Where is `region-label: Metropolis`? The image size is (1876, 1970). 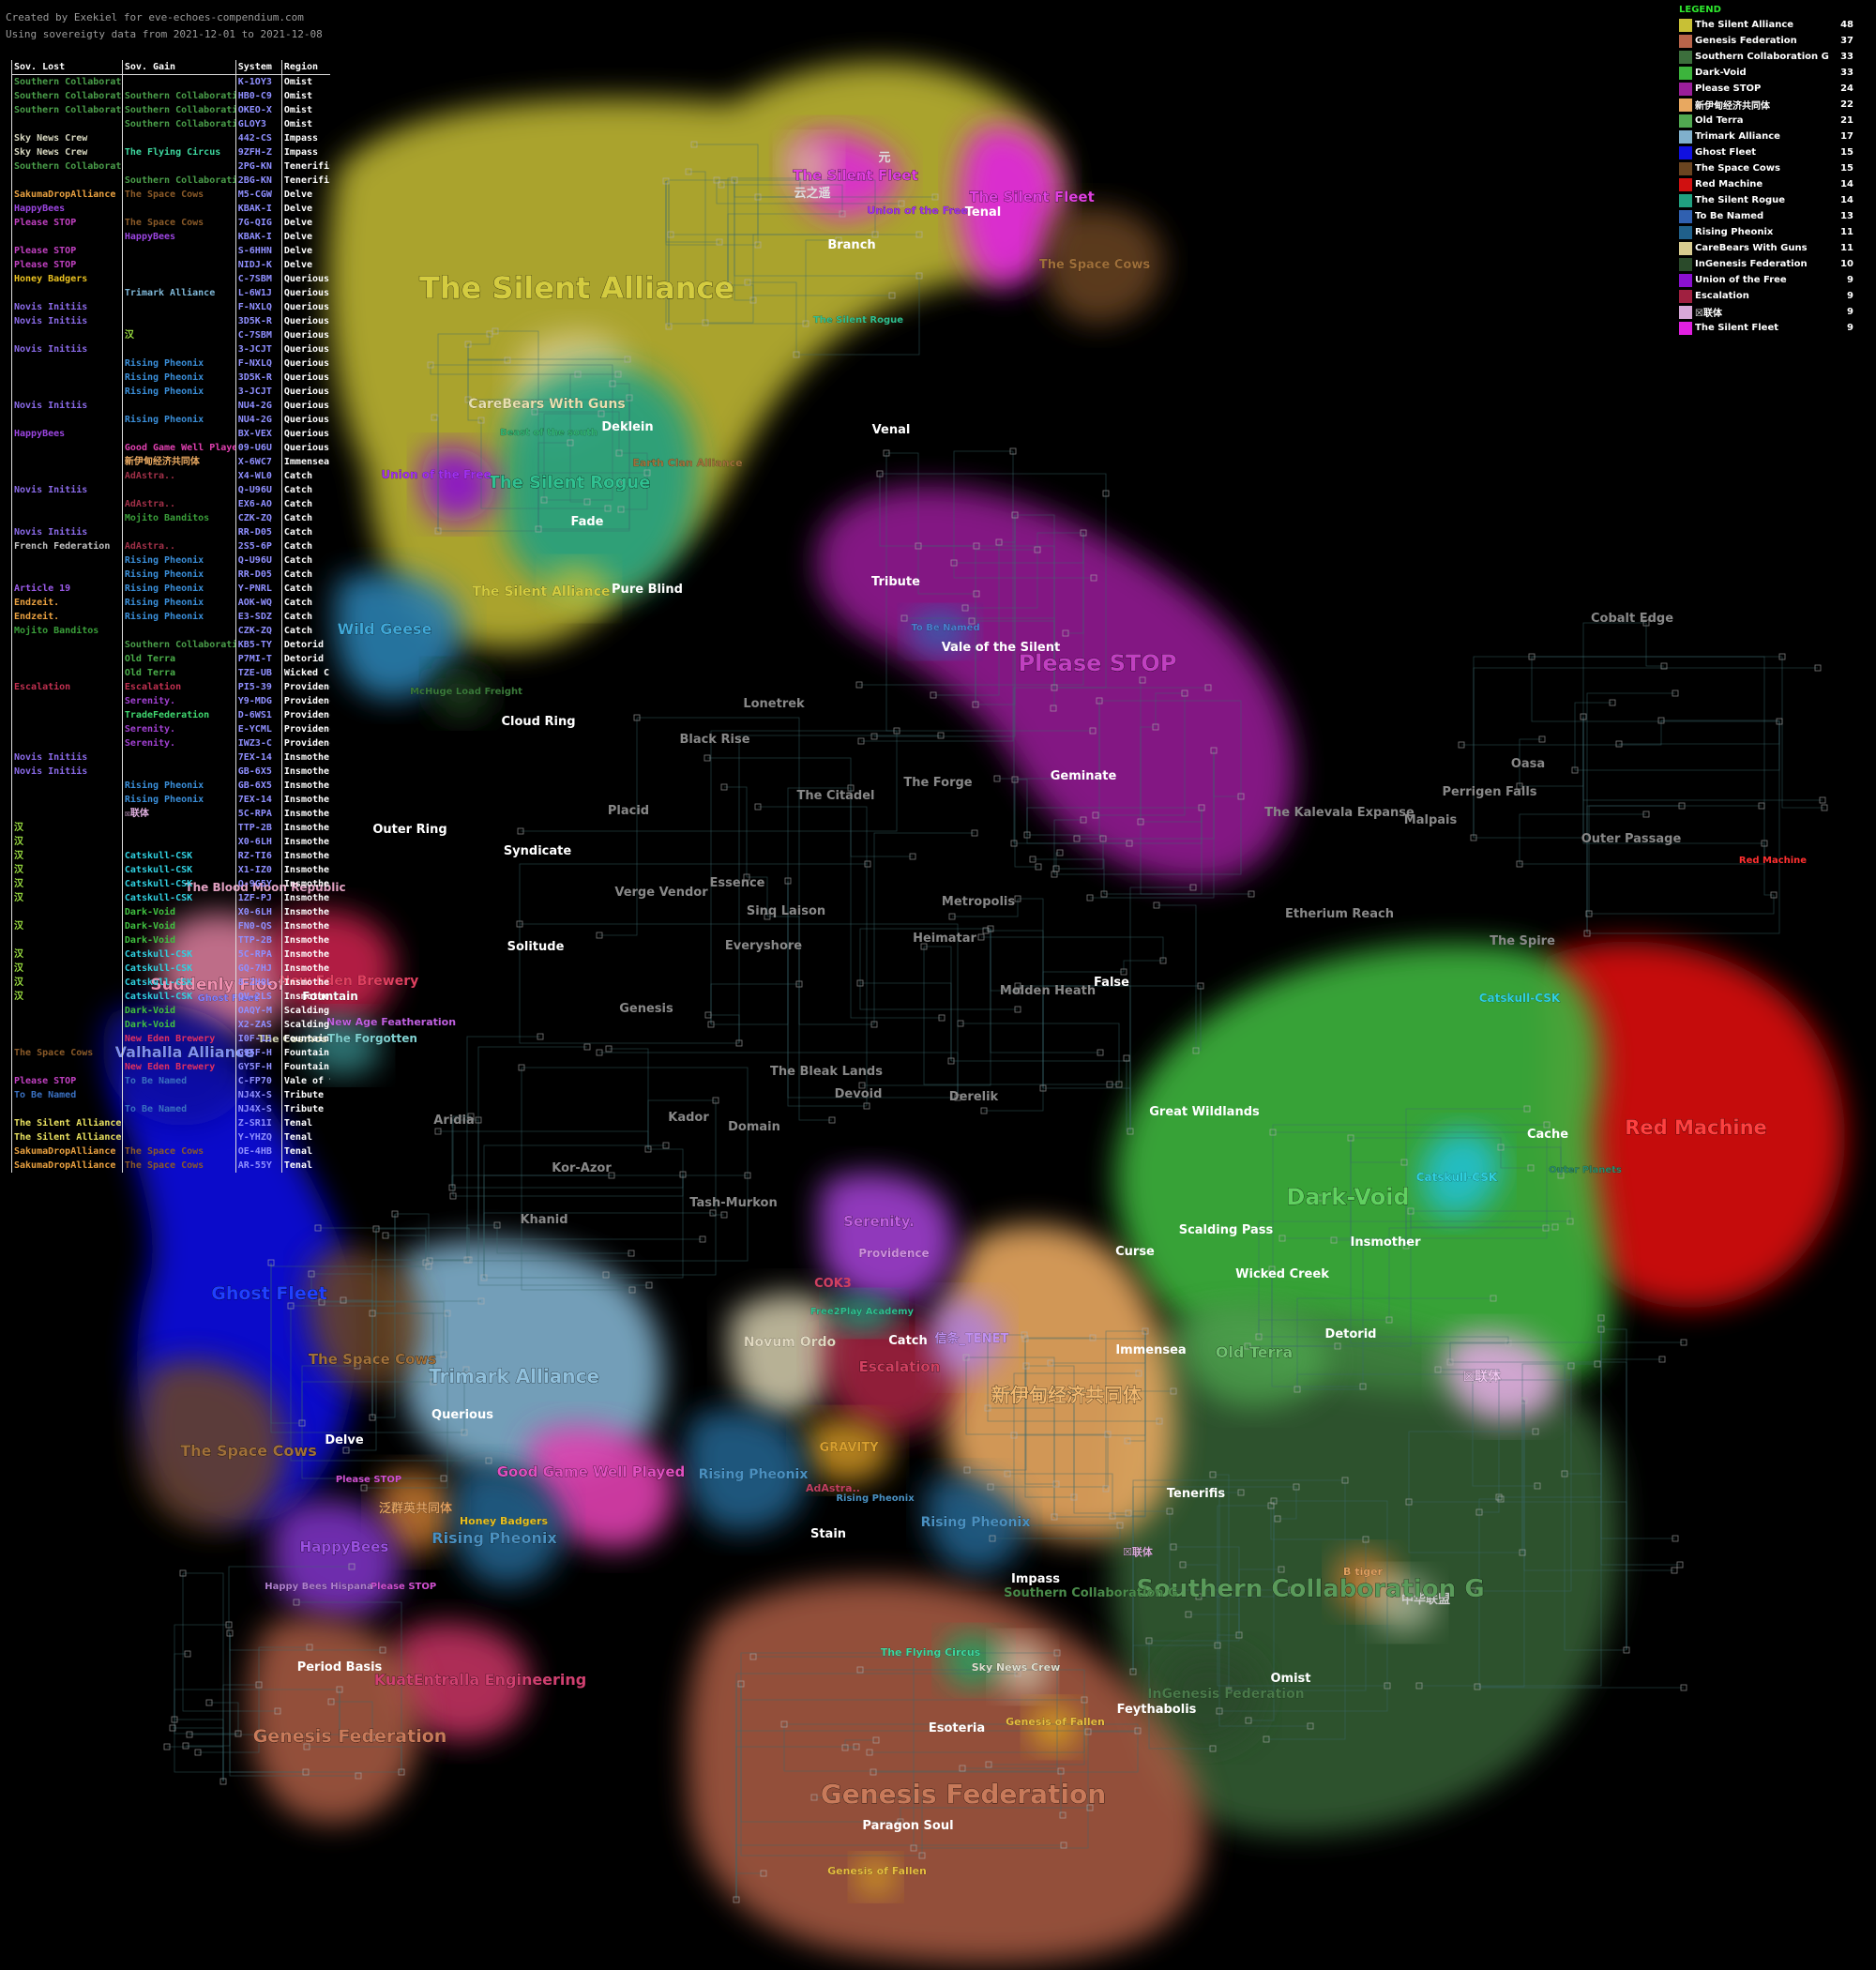
region-label: Metropolis is located at coordinates (978, 902).